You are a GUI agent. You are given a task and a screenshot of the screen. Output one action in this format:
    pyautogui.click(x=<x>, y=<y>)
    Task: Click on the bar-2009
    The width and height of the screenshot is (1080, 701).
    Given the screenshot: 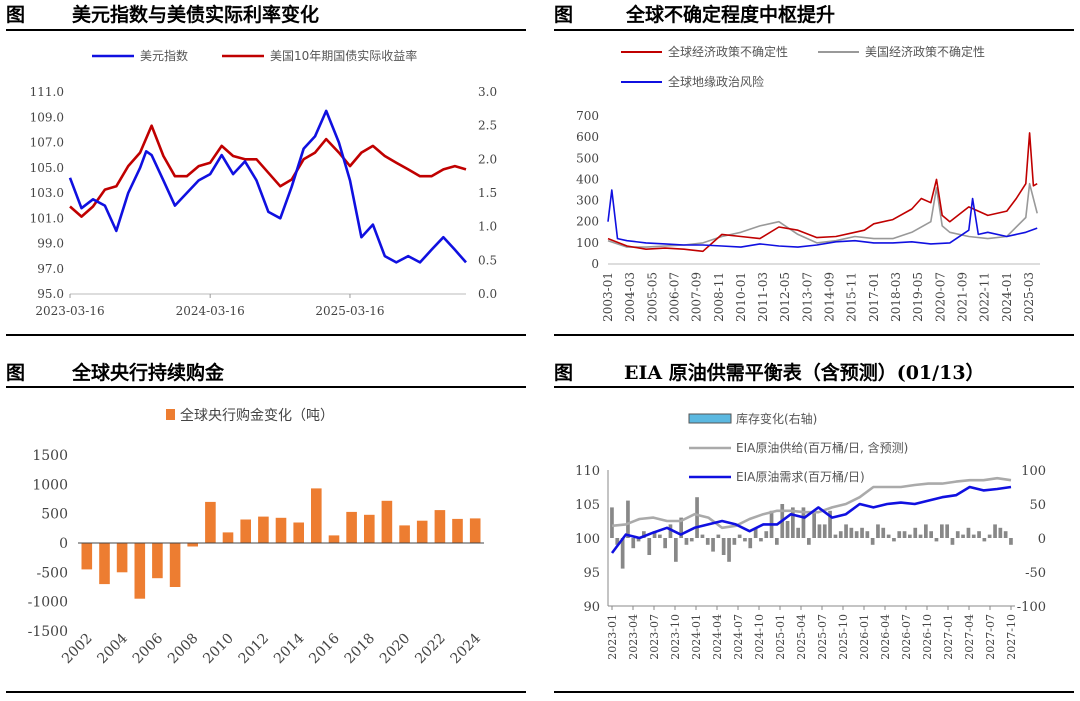 What is the action you would take?
    pyautogui.click(x=210, y=522)
    